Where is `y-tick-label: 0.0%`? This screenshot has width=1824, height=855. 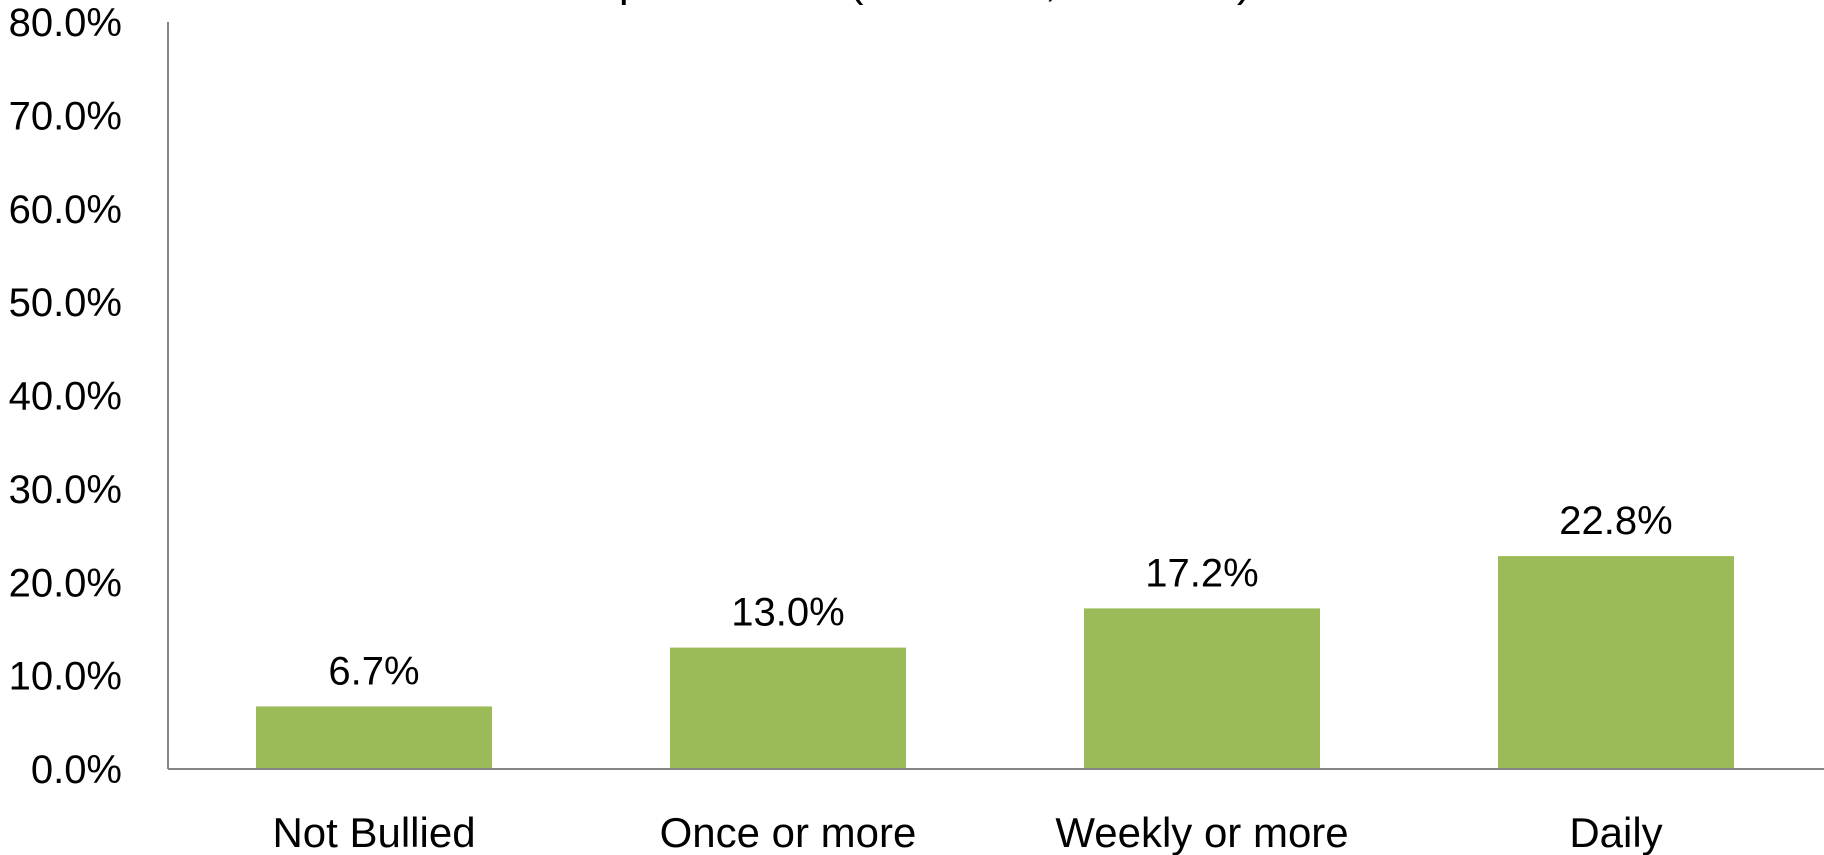
y-tick-label: 0.0% is located at coordinates (76, 770).